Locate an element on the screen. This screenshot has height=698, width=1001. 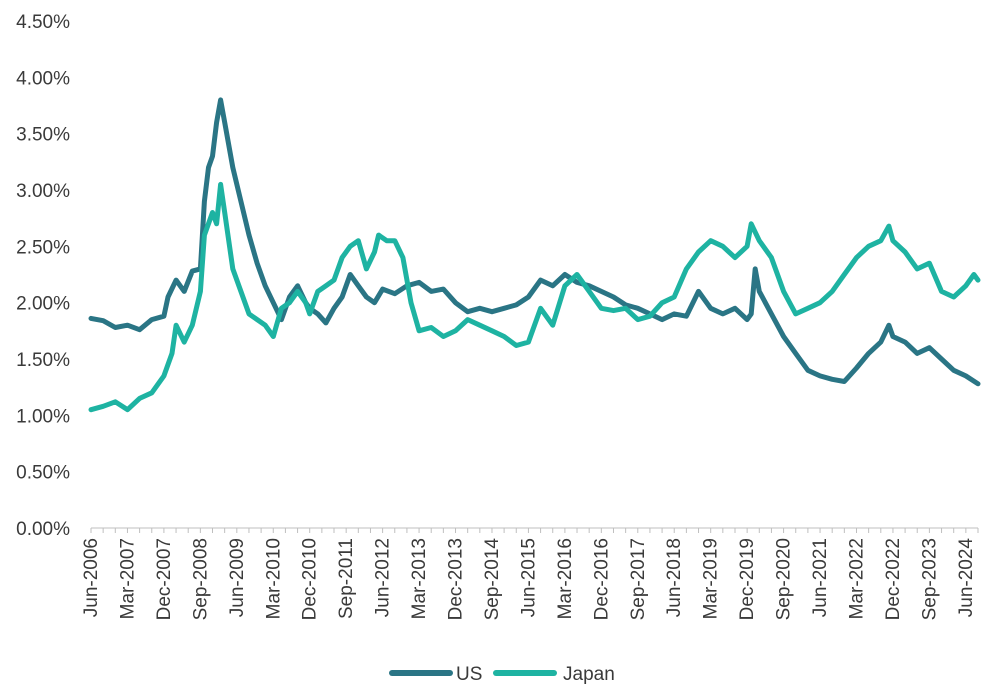
y-tick-label: 3.00% is located at coordinates (43, 191).